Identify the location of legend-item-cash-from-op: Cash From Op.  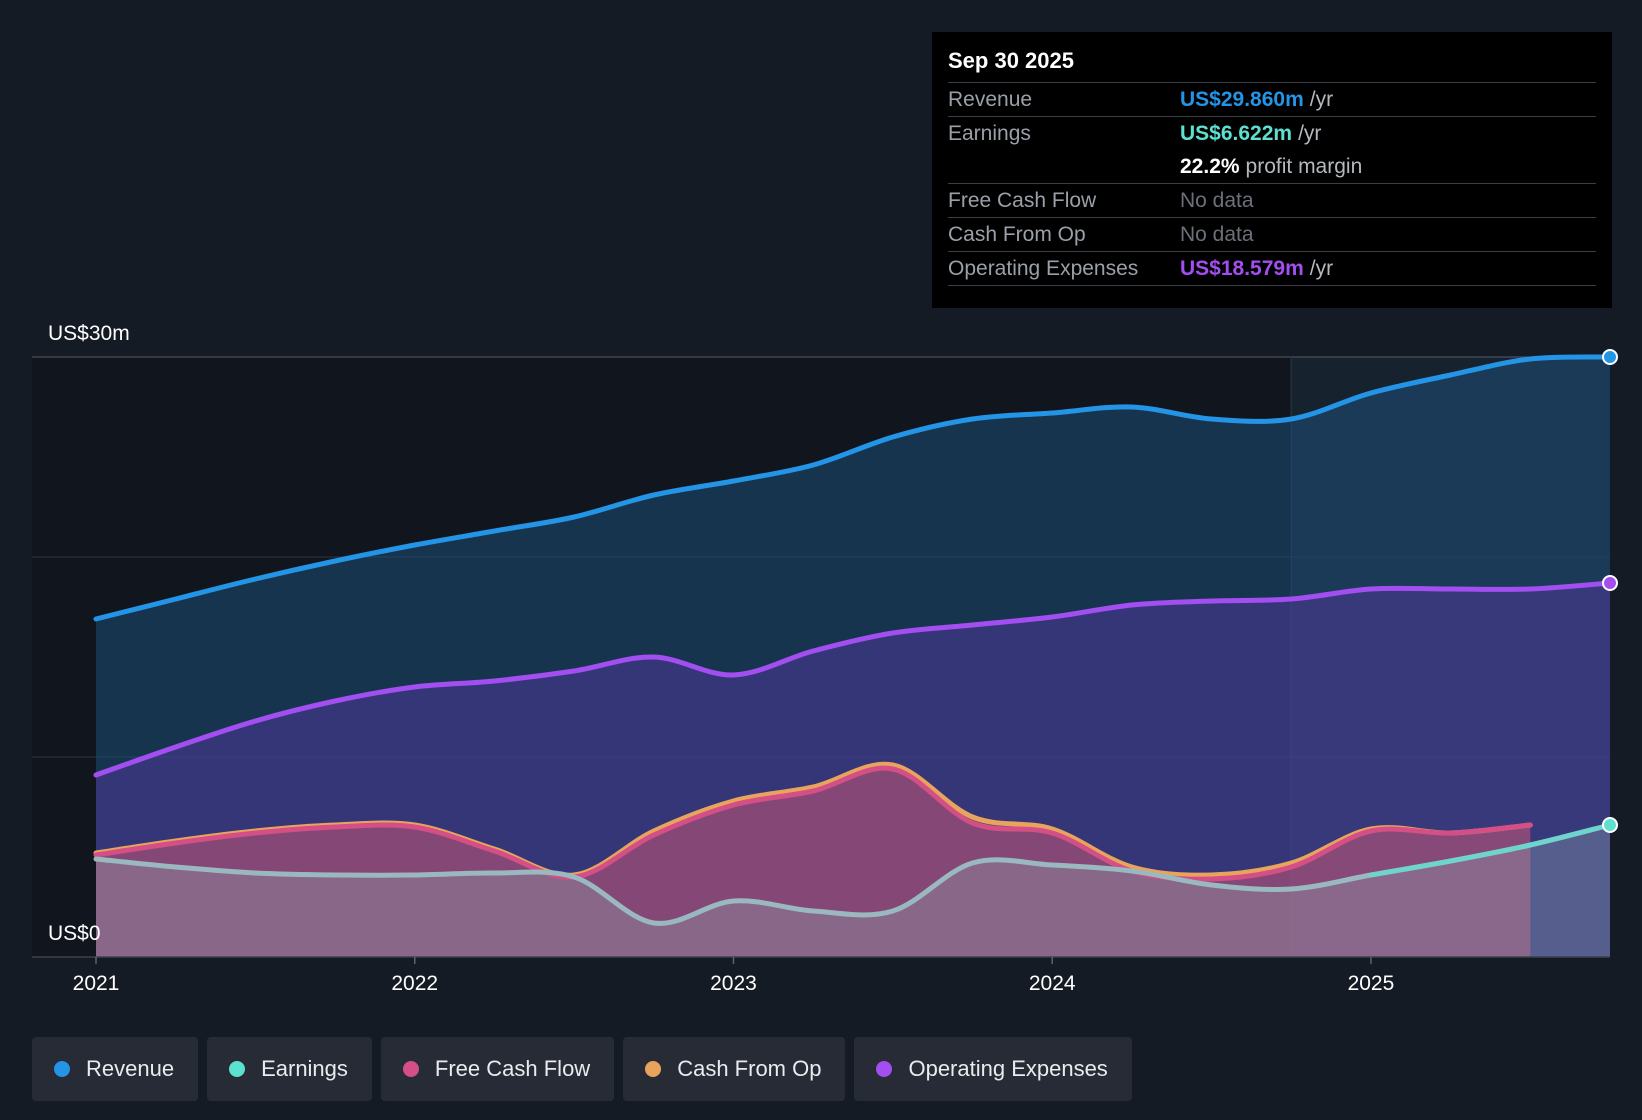
(734, 1069).